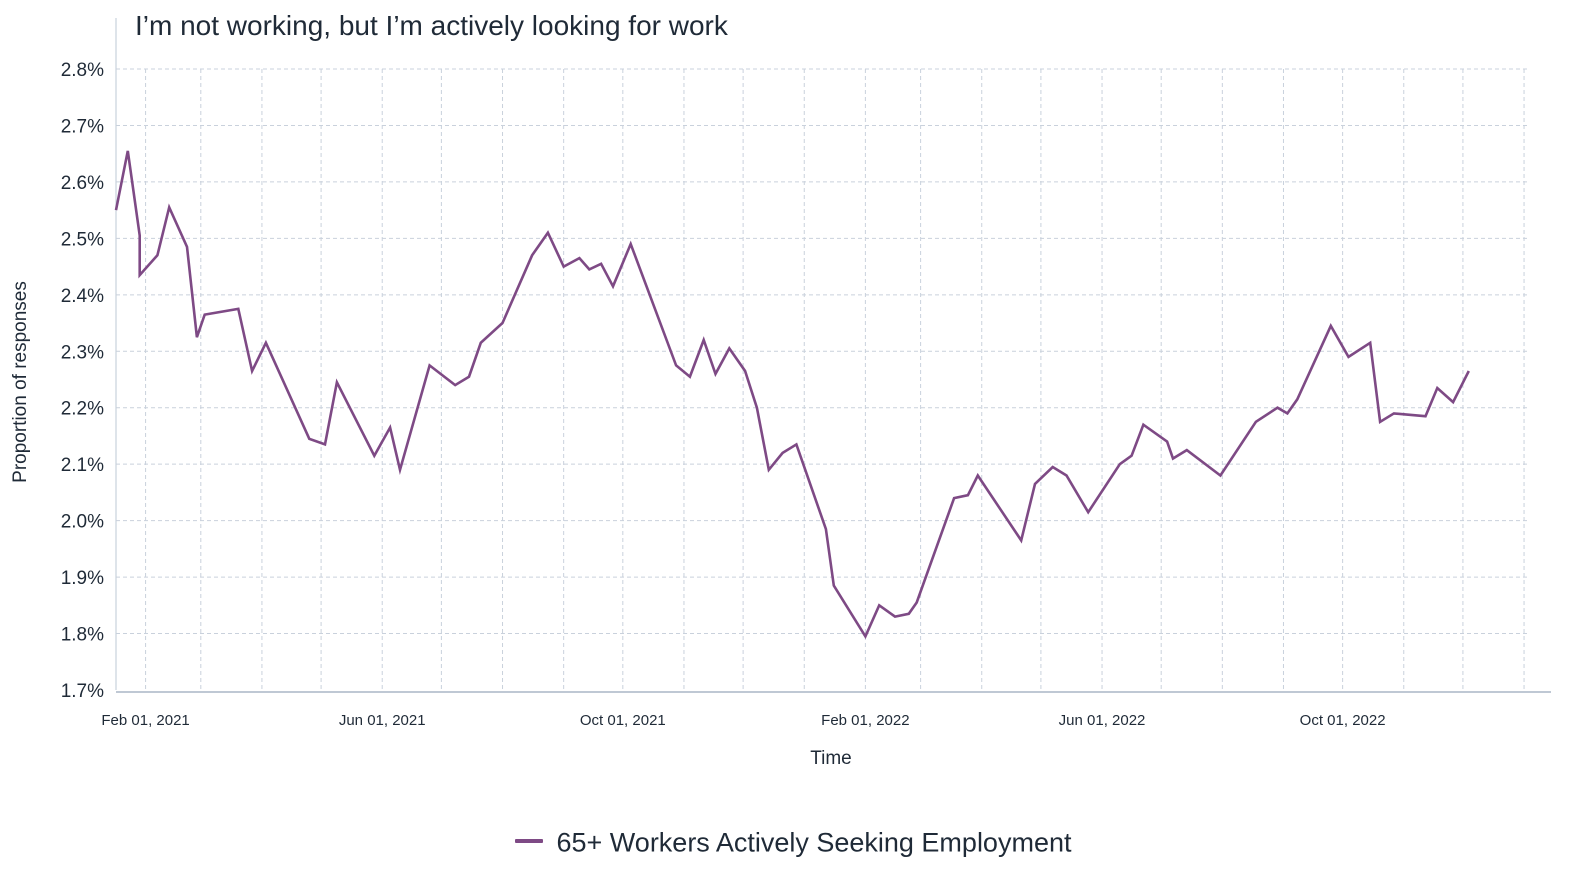 This screenshot has width=1586, height=884. Describe the element at coordinates (82, 296) in the screenshot. I see `y-tick-label: 2.4%` at that location.